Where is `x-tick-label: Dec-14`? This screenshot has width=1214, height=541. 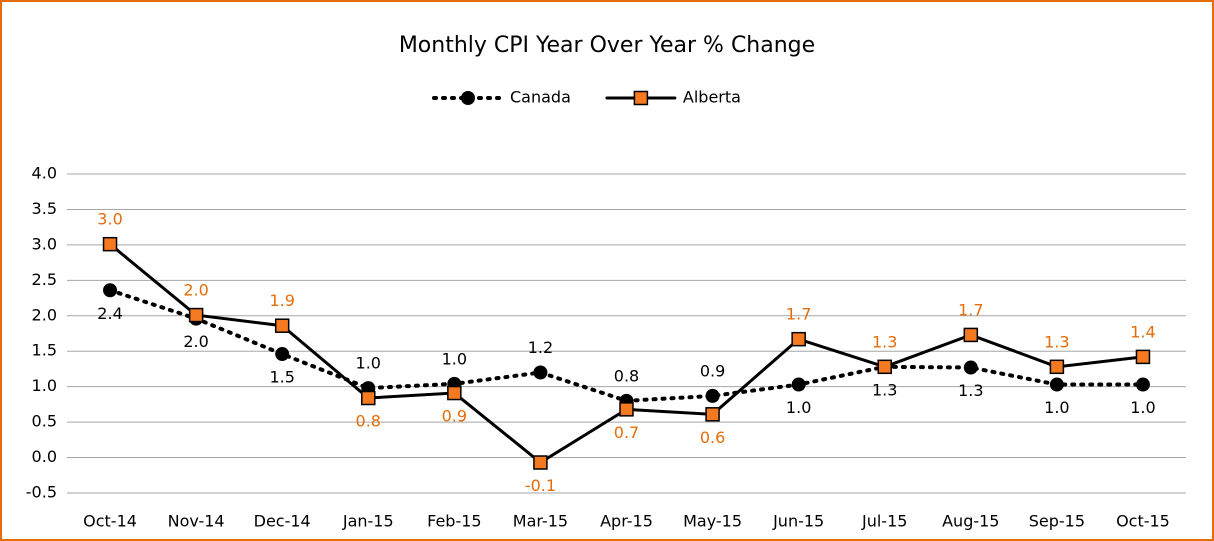 x-tick-label: Dec-14 is located at coordinates (282, 521).